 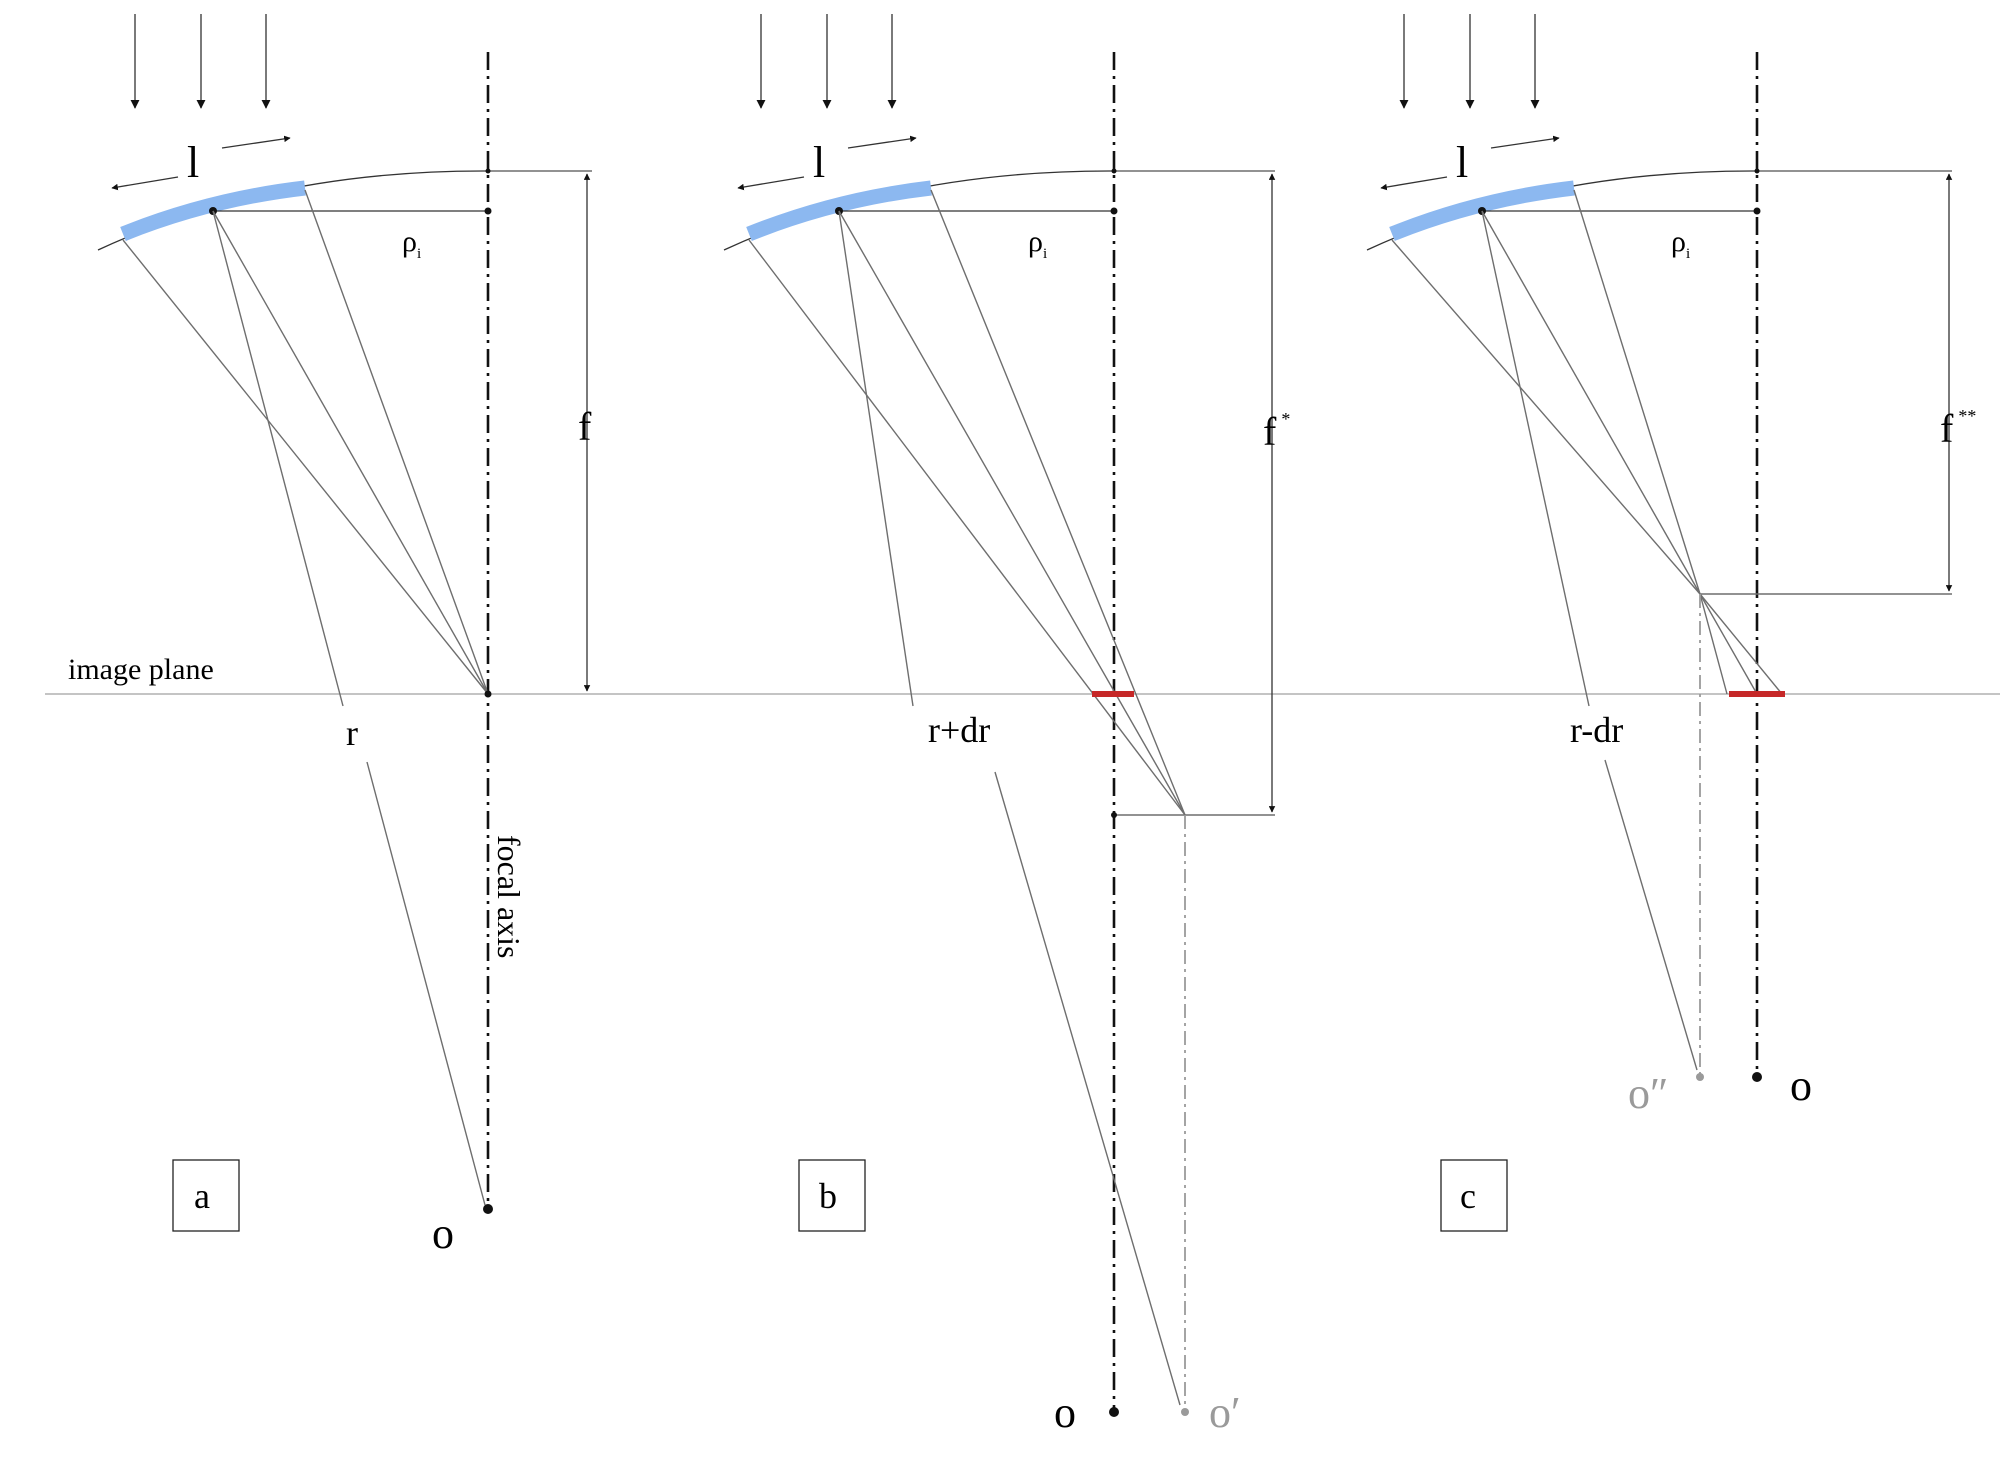 I want to click on focus-point, so click(x=488, y=694).